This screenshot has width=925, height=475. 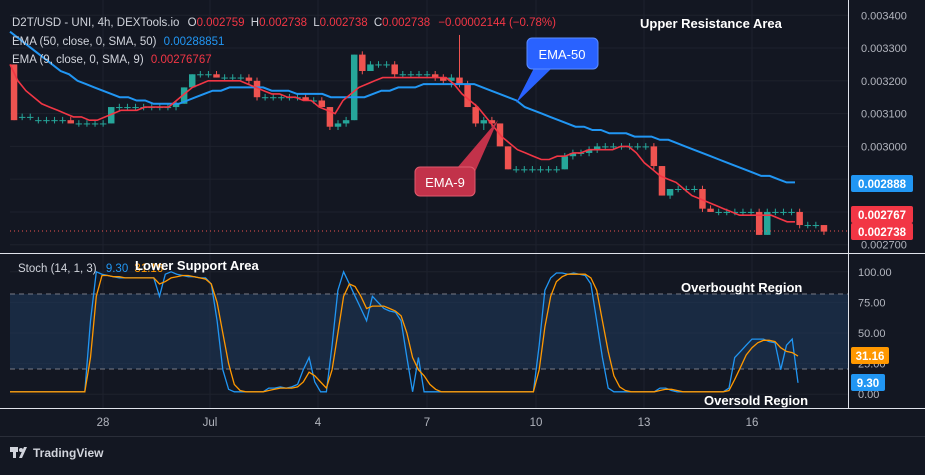 What do you see at coordinates (756, 400) in the screenshot?
I see `oversold-label: Oversold Region` at bounding box center [756, 400].